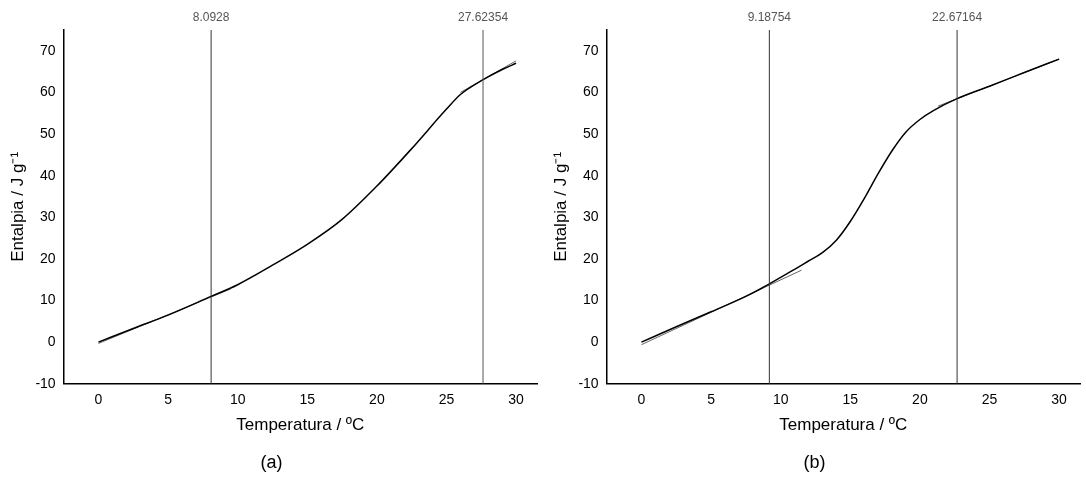 This screenshot has height=498, width=1086. Describe the element at coordinates (814, 462) in the screenshot. I see `text: (b)` at that location.